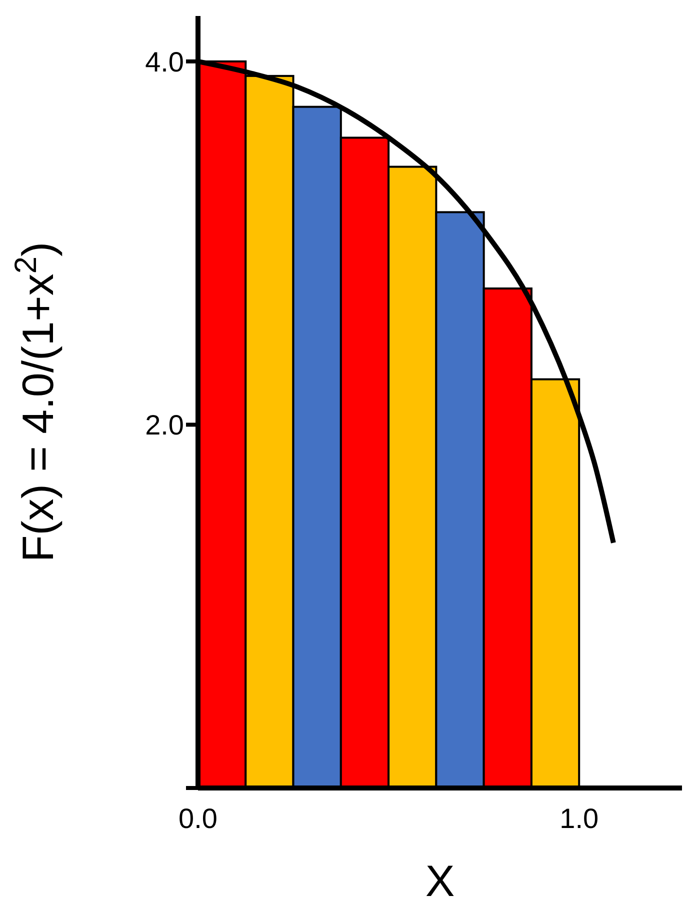 This screenshot has width=690, height=919. What do you see at coordinates (579, 818) in the screenshot?
I see `x-tick-label: 1.0` at bounding box center [579, 818].